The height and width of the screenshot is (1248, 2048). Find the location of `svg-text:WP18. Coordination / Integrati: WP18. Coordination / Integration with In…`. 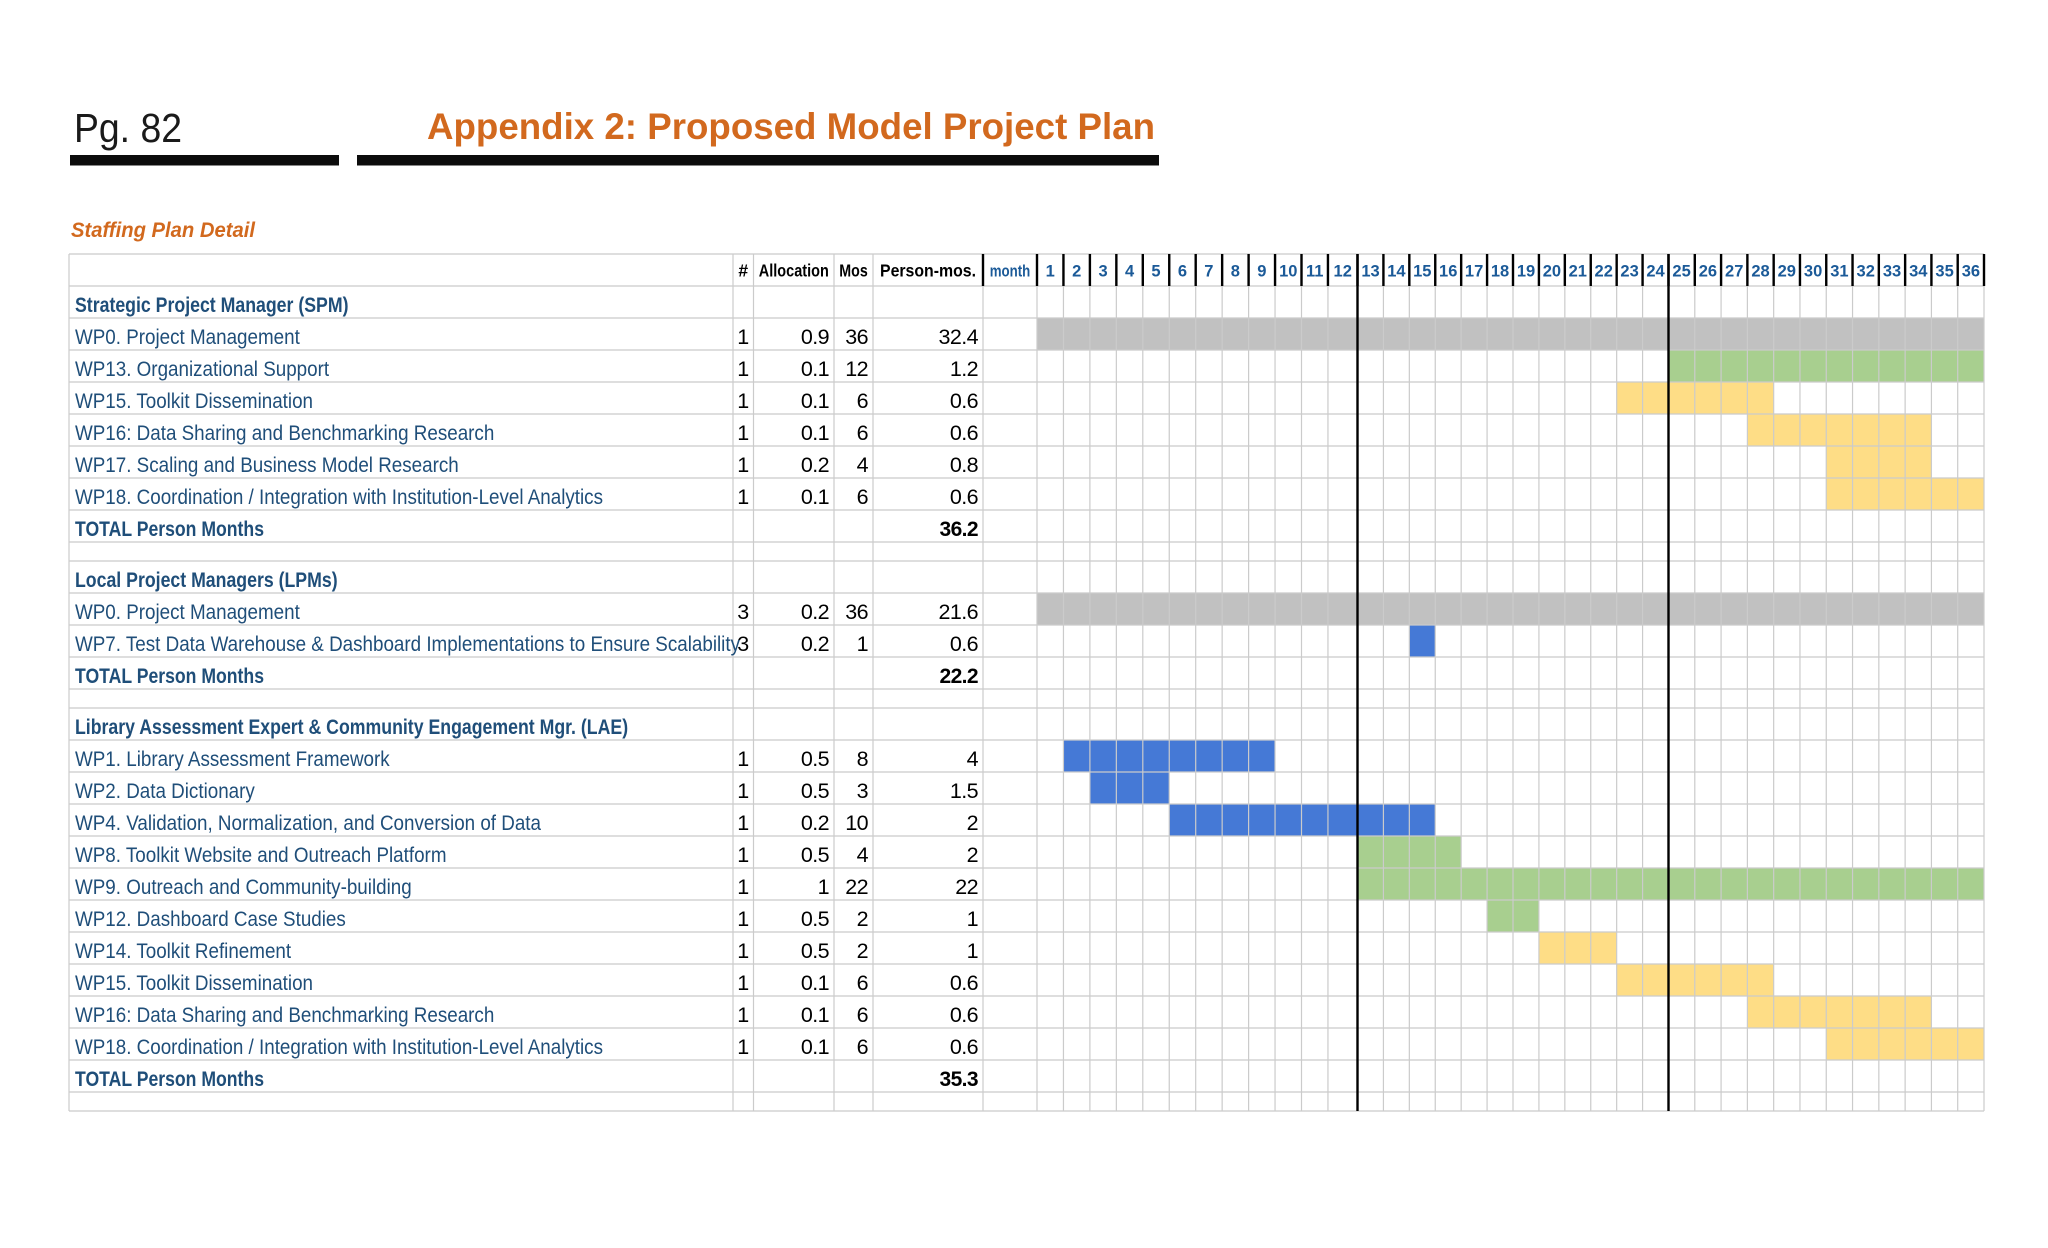

svg-text:WP18. Coordination / Integrati: WP18. Coordination / Integration with In… is located at coordinates (339, 497).